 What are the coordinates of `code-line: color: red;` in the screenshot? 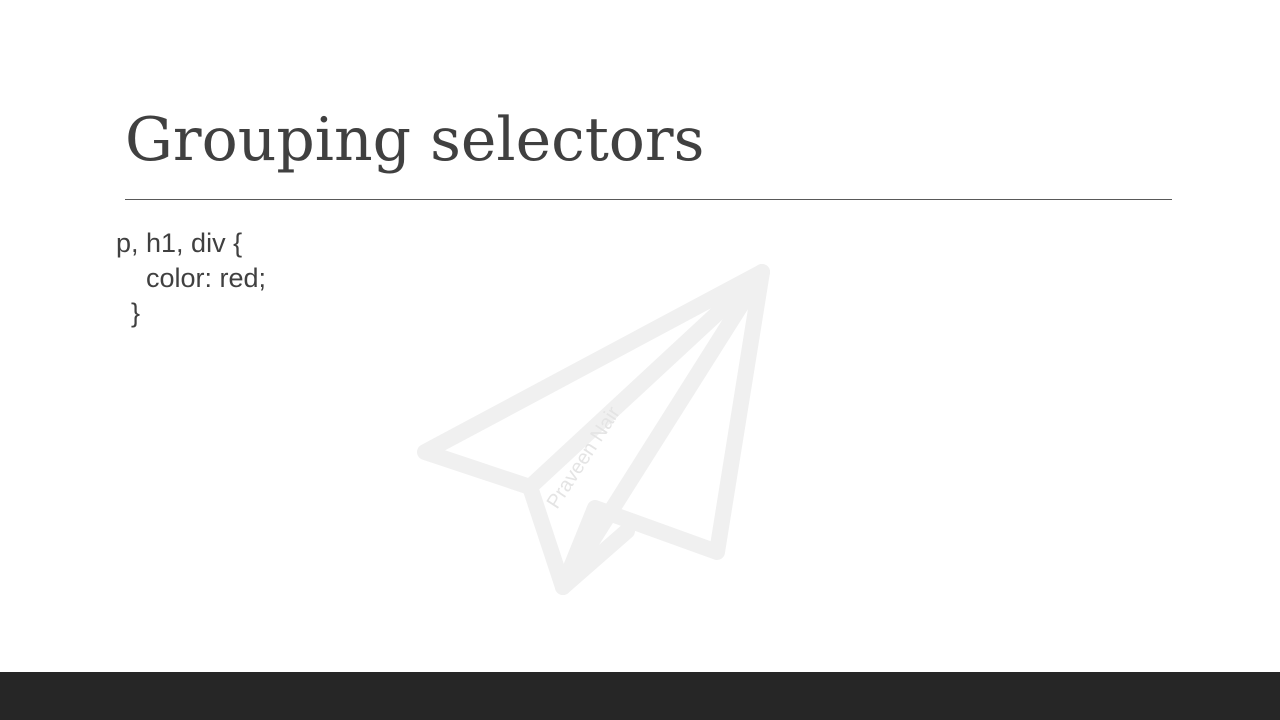 It's located at (191, 278).